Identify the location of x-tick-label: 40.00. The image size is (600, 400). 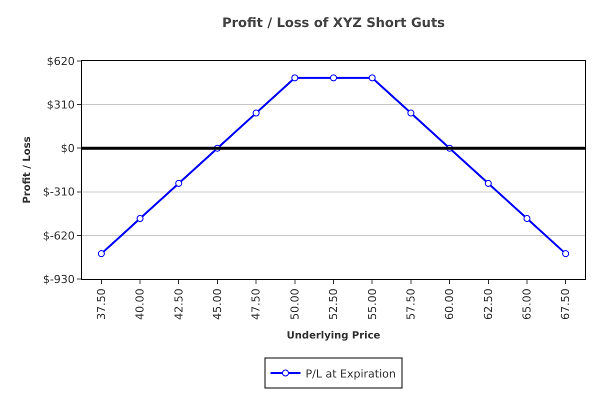
(140, 304).